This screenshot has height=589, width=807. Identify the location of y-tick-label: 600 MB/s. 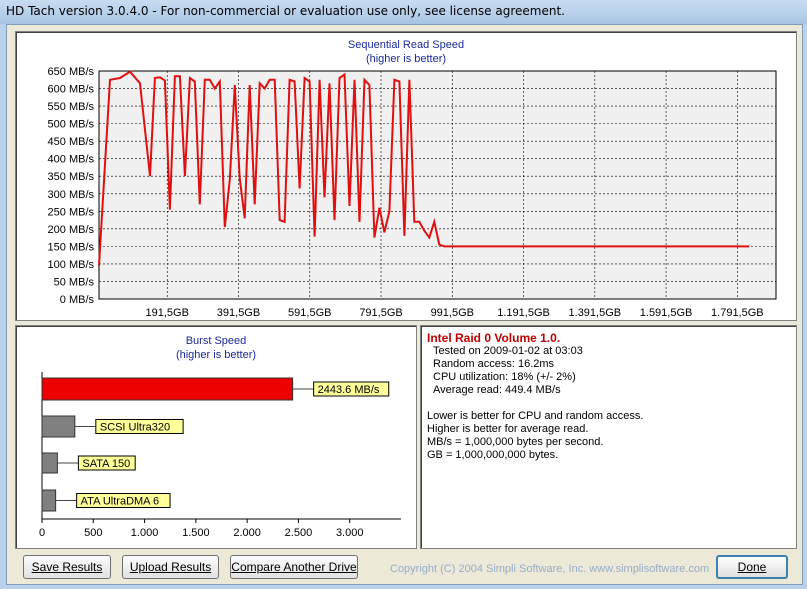
(71, 90).